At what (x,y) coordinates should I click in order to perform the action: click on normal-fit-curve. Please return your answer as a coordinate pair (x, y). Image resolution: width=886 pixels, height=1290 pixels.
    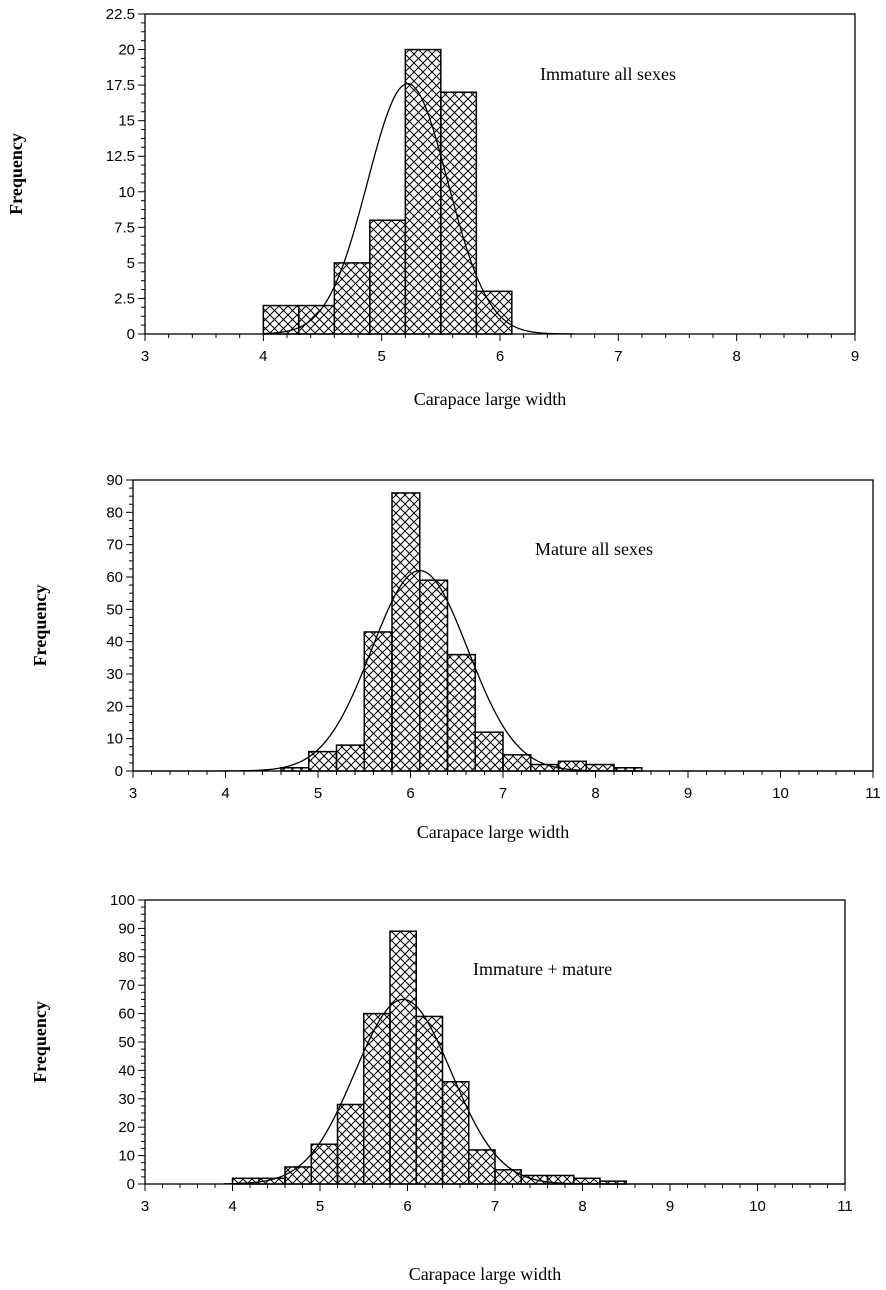
    Looking at the image, I should click on (418, 209).